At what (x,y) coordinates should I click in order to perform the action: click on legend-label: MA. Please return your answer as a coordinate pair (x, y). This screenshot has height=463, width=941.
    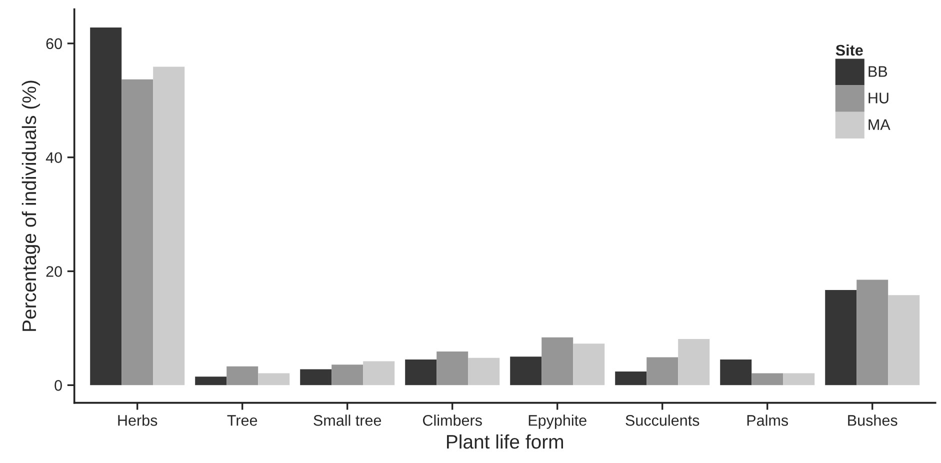
    Looking at the image, I should click on (879, 124).